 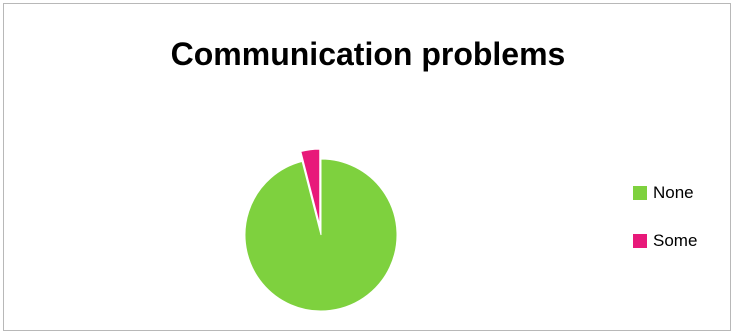 I want to click on chart-title: Communication problems, so click(x=368, y=54).